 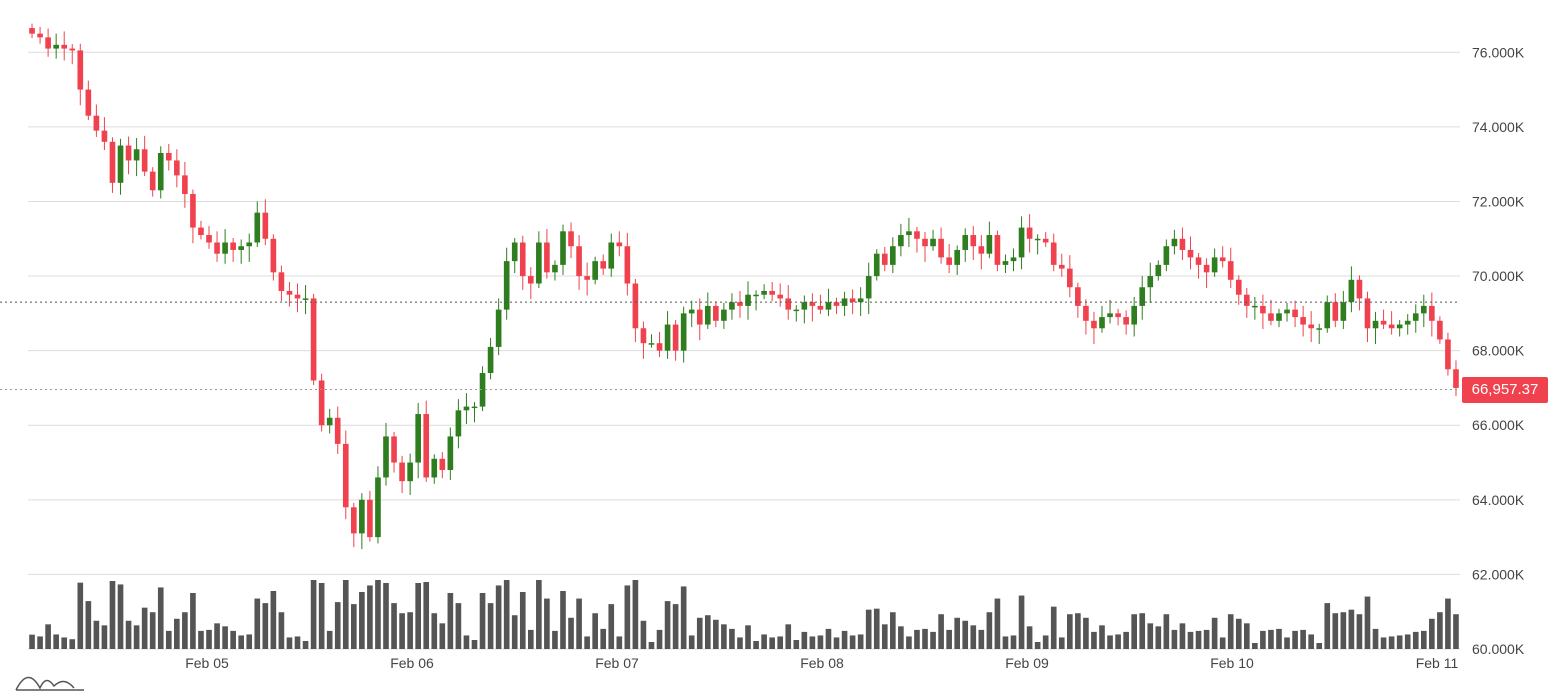 I want to click on y-tick-label: 60.000K, so click(x=1498, y=649).